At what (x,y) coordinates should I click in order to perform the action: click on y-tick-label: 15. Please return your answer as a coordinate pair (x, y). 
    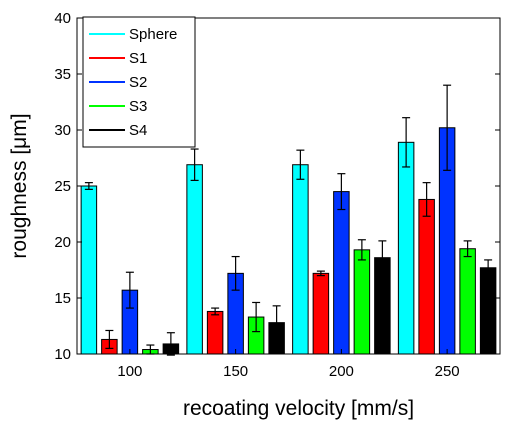
    Looking at the image, I should click on (62, 298).